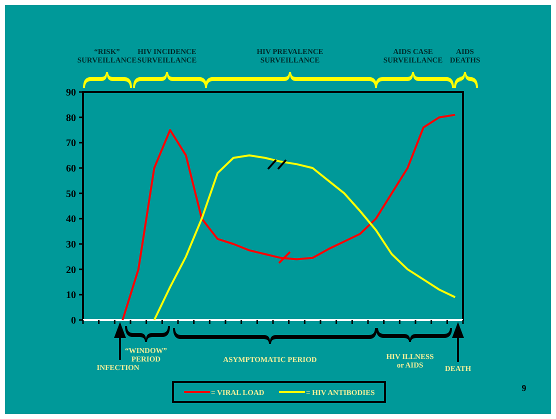 The height and width of the screenshot is (419, 556). What do you see at coordinates (524, 388) in the screenshot?
I see `text: 9` at bounding box center [524, 388].